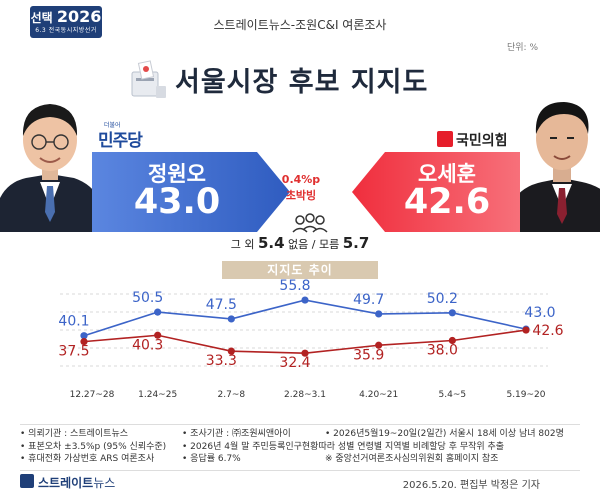 The height and width of the screenshot is (494, 600). What do you see at coordinates (112, 125) in the screenshot?
I see `left-party-prefix: 더불어` at bounding box center [112, 125].